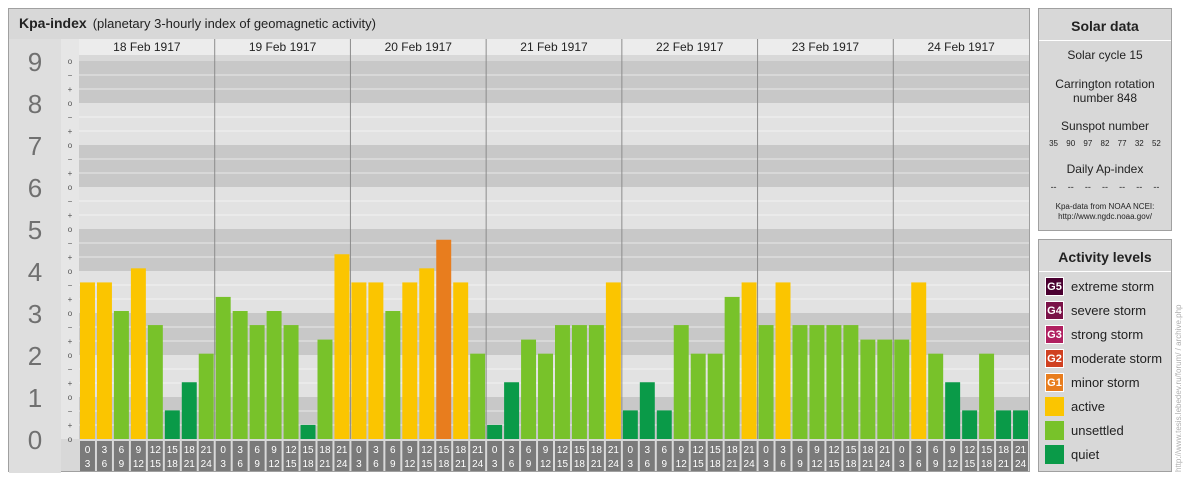 The image size is (1184, 480). I want to click on legend-swatch, so click(1054, 430).